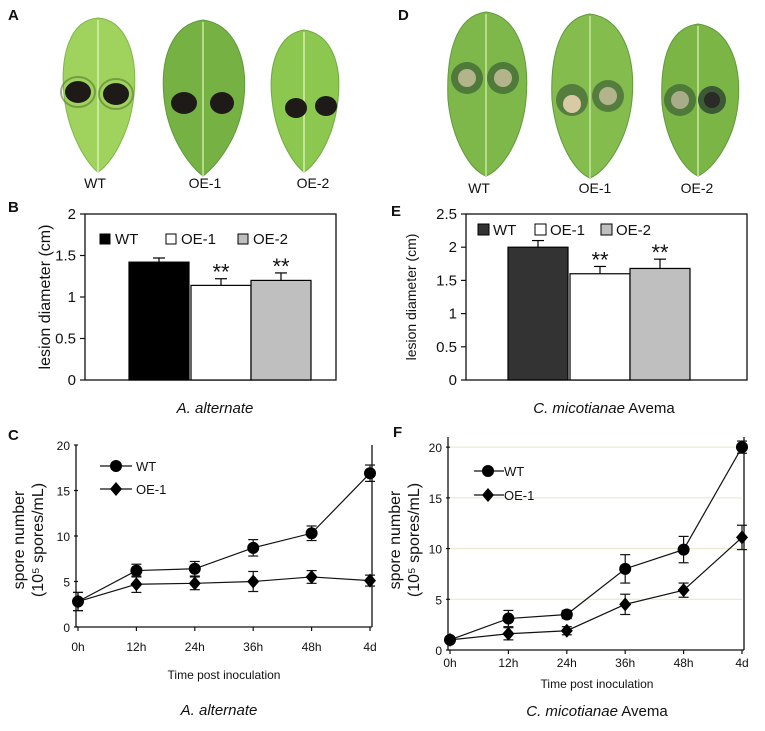 The height and width of the screenshot is (731, 765). Describe the element at coordinates (204, 98) in the screenshot. I see `leaf-image-oe1-a` at that location.